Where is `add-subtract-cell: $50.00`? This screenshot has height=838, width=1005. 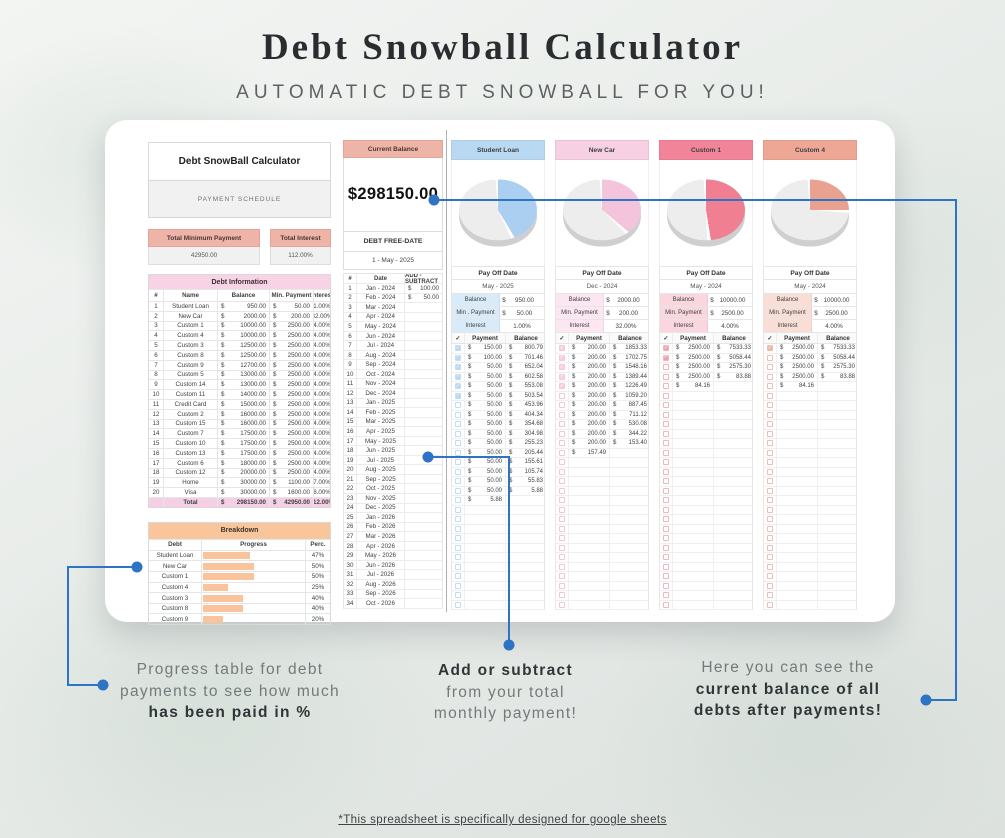 add-subtract-cell: $50.00 is located at coordinates (423, 298).